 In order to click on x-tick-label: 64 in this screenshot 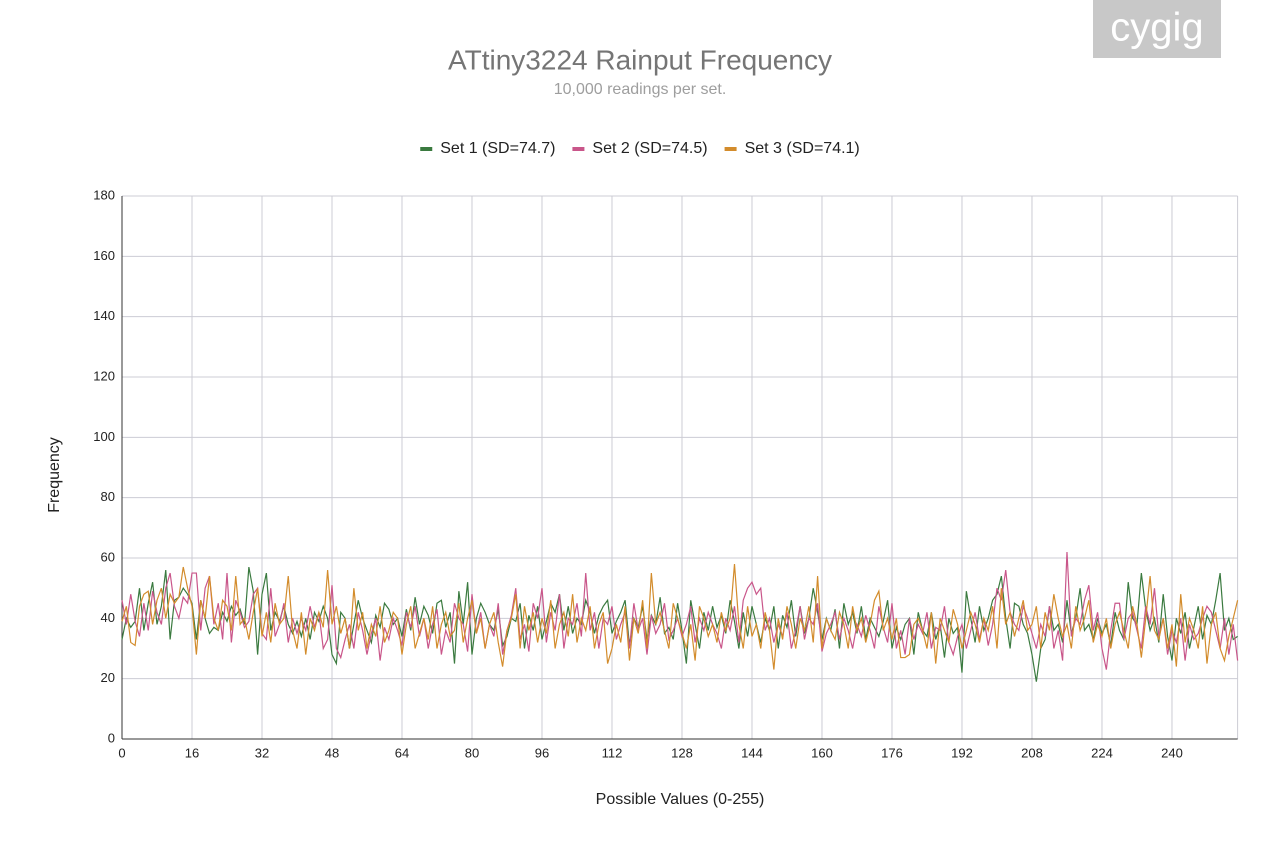, I will do `click(402, 752)`.